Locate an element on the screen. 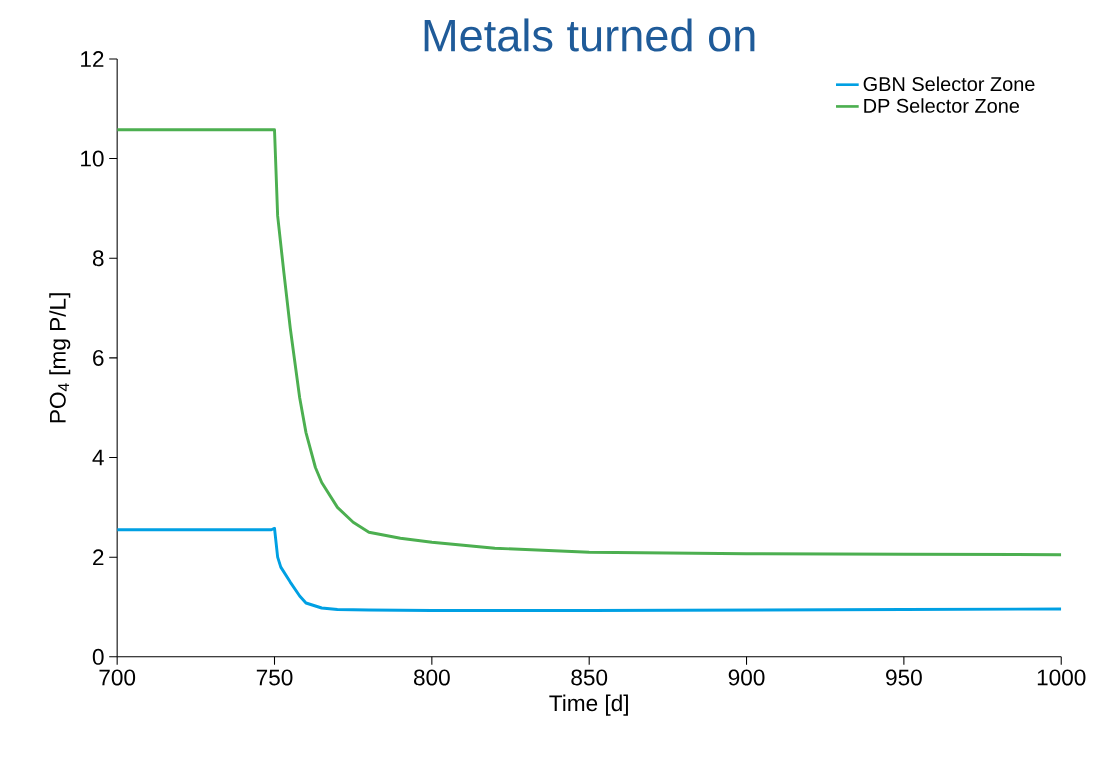  y-tick-label: 10 is located at coordinates (92, 158).